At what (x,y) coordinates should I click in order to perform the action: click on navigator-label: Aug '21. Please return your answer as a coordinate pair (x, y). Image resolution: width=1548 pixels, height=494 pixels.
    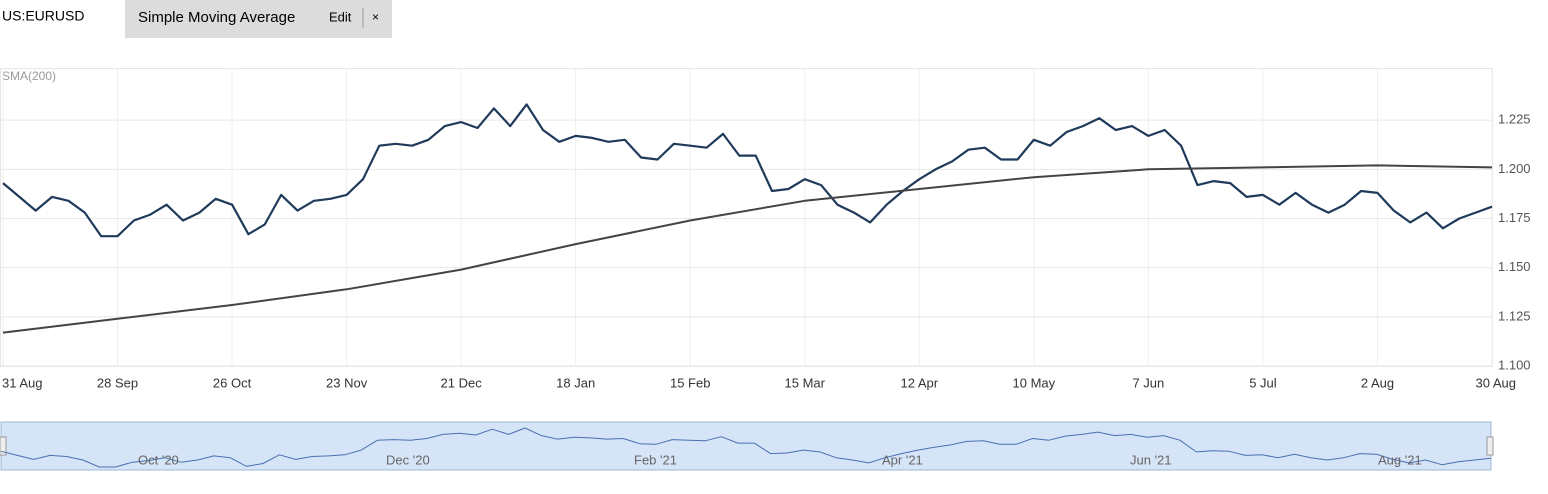
    Looking at the image, I should click on (1400, 459).